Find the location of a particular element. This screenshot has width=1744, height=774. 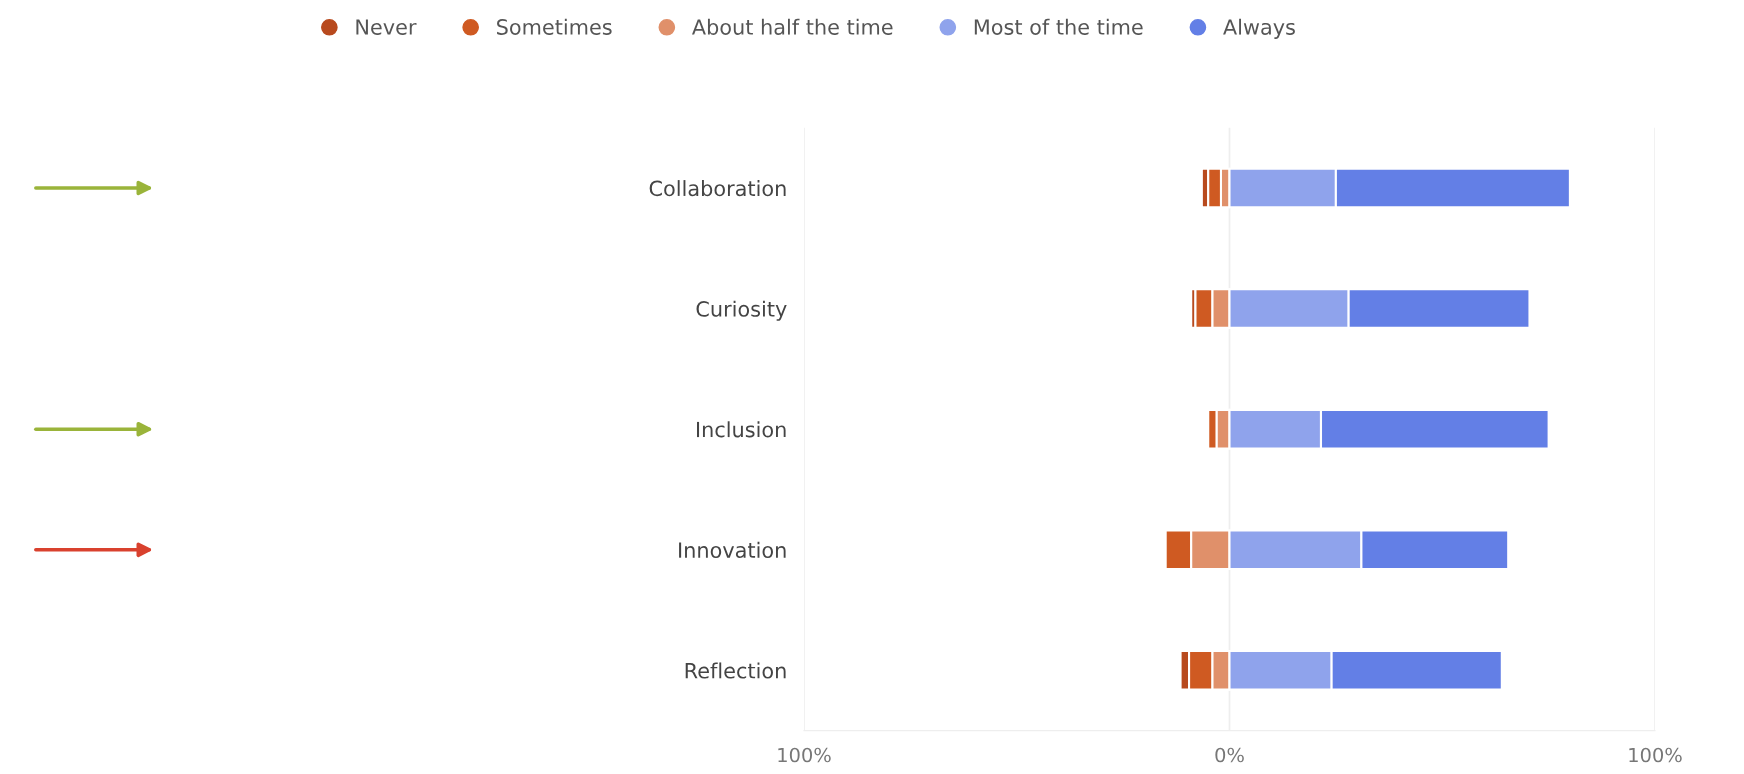

x-tick-label: 0% is located at coordinates (1229, 755).